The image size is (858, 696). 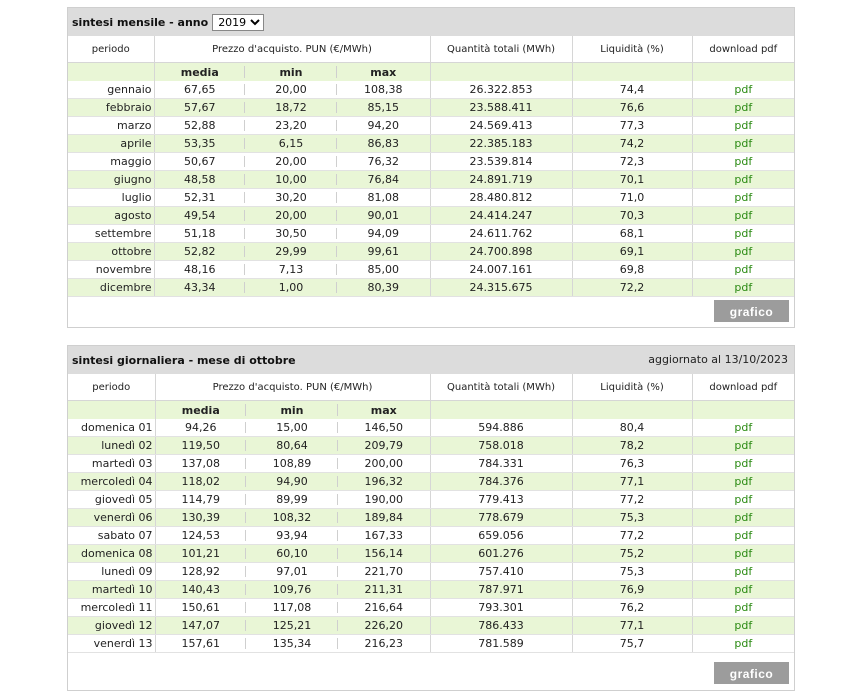 What do you see at coordinates (111, 179) in the screenshot?
I see `row-period: giugno` at bounding box center [111, 179].